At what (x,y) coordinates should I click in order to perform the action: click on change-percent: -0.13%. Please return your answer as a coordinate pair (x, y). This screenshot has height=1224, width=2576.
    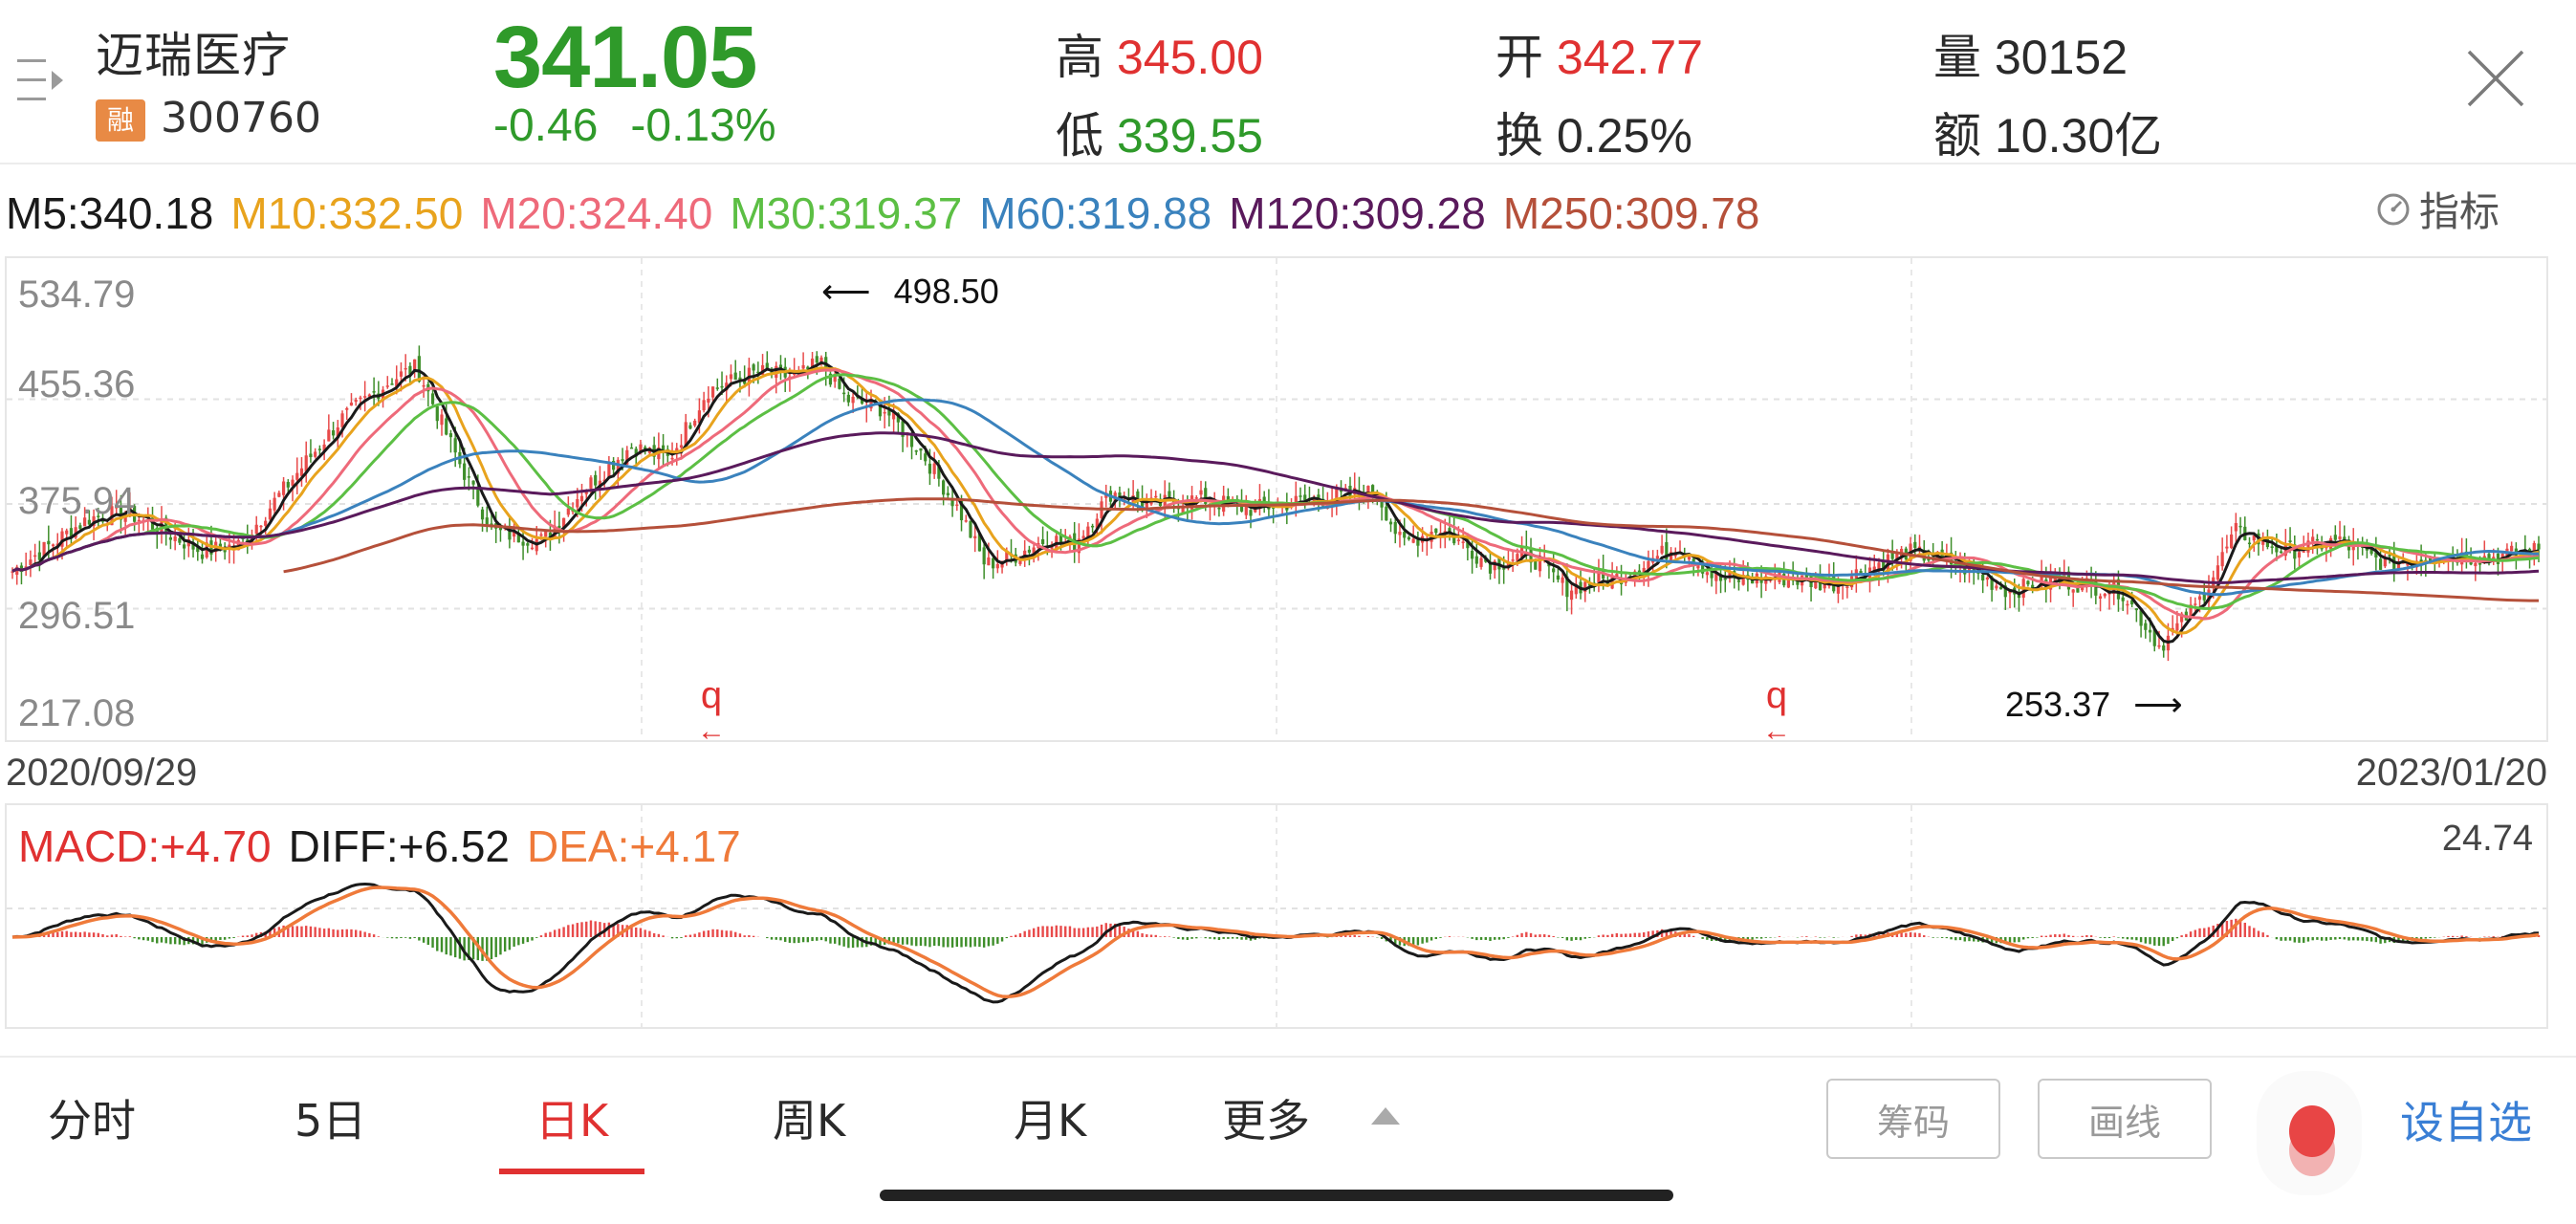
    Looking at the image, I should click on (703, 126).